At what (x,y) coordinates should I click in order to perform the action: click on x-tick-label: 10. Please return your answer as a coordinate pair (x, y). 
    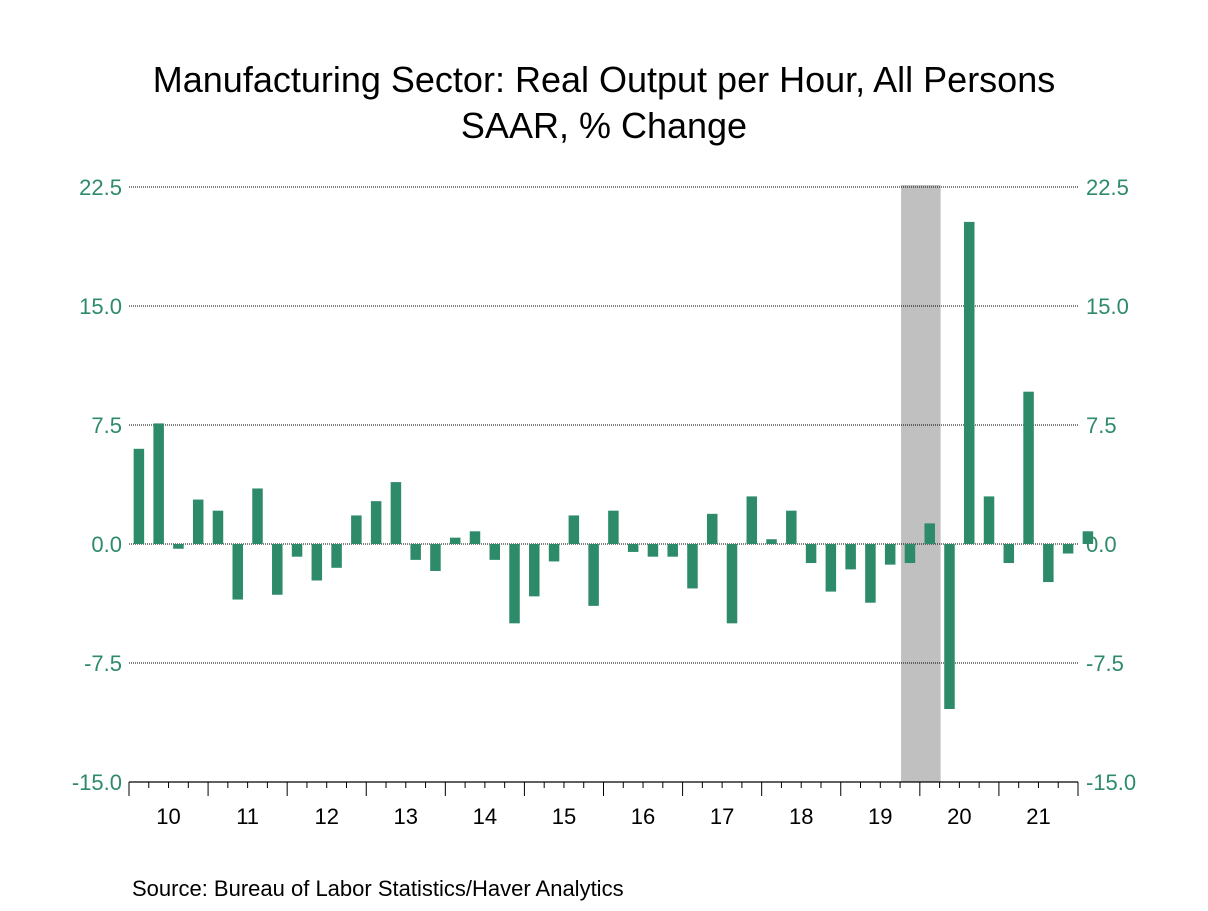
    Looking at the image, I should click on (168, 816).